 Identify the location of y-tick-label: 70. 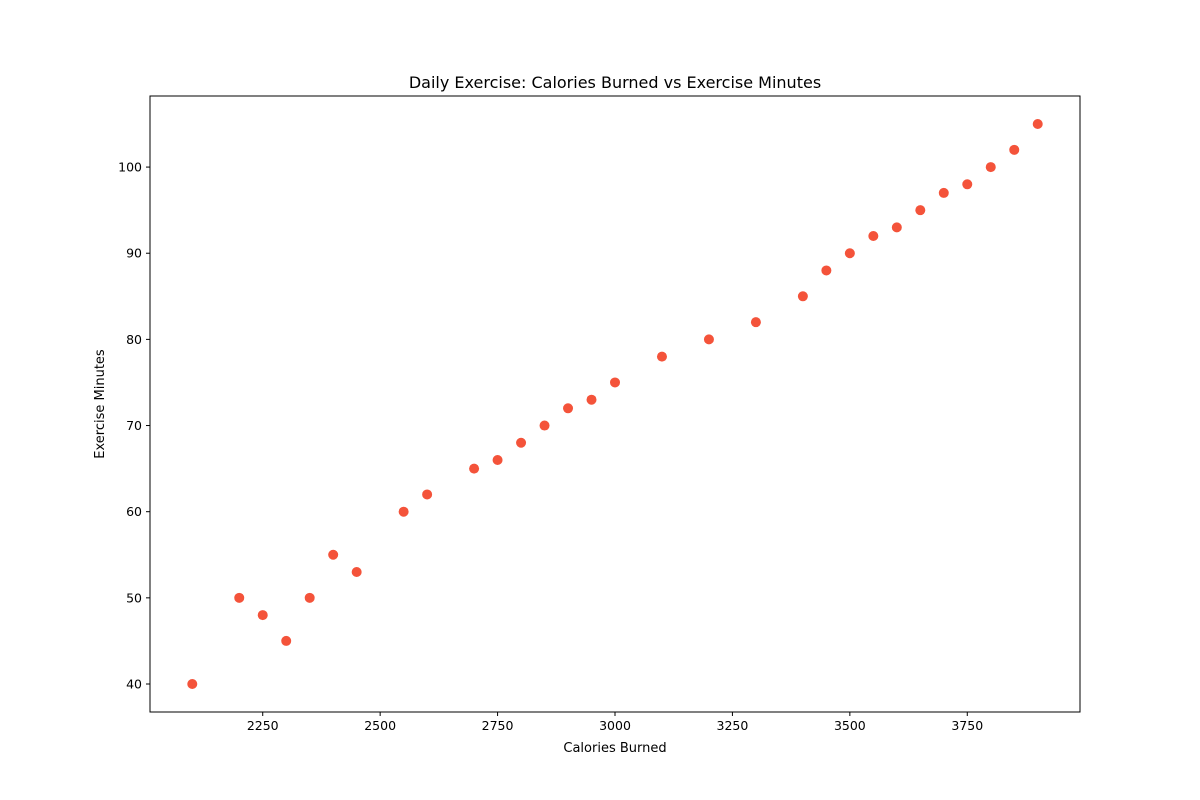
(134, 425).